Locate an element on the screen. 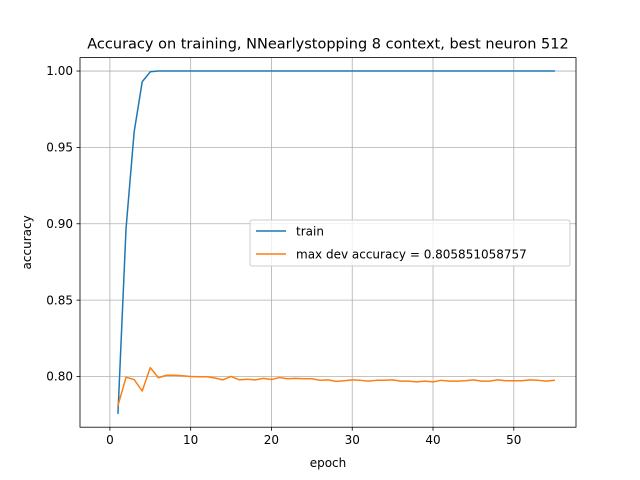 The image size is (640, 480). x-tick-label: 0 is located at coordinates (110, 440).